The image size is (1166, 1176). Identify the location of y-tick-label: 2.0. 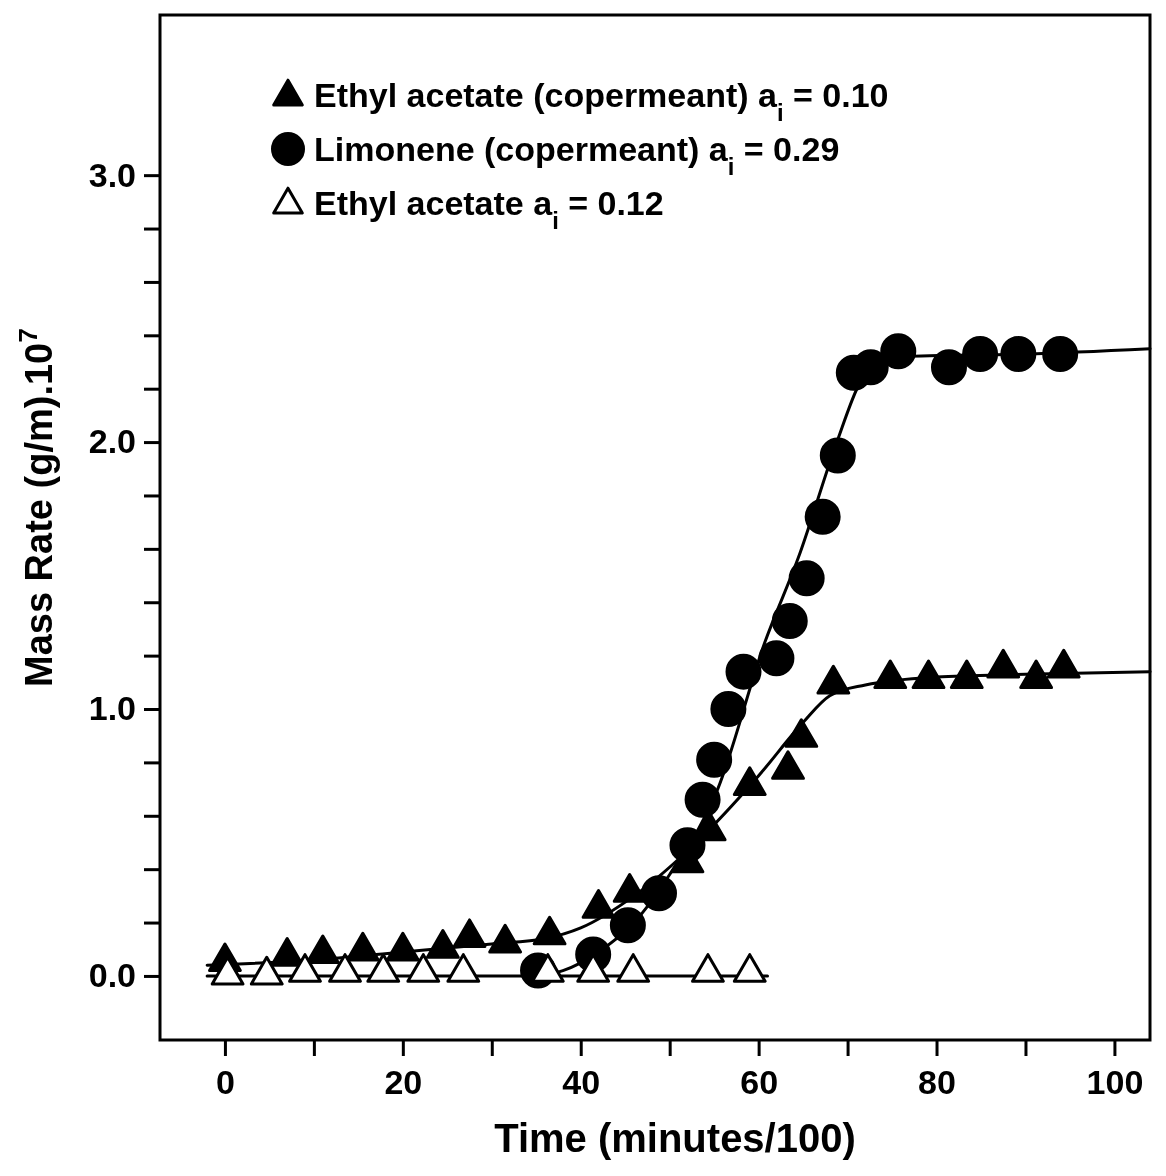
(112, 441).